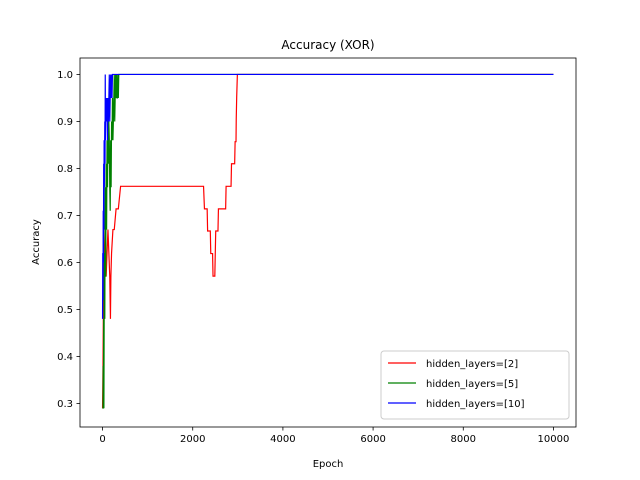 This screenshot has height=480, width=640. I want to click on y-tick-label: 0.5, so click(65, 310).